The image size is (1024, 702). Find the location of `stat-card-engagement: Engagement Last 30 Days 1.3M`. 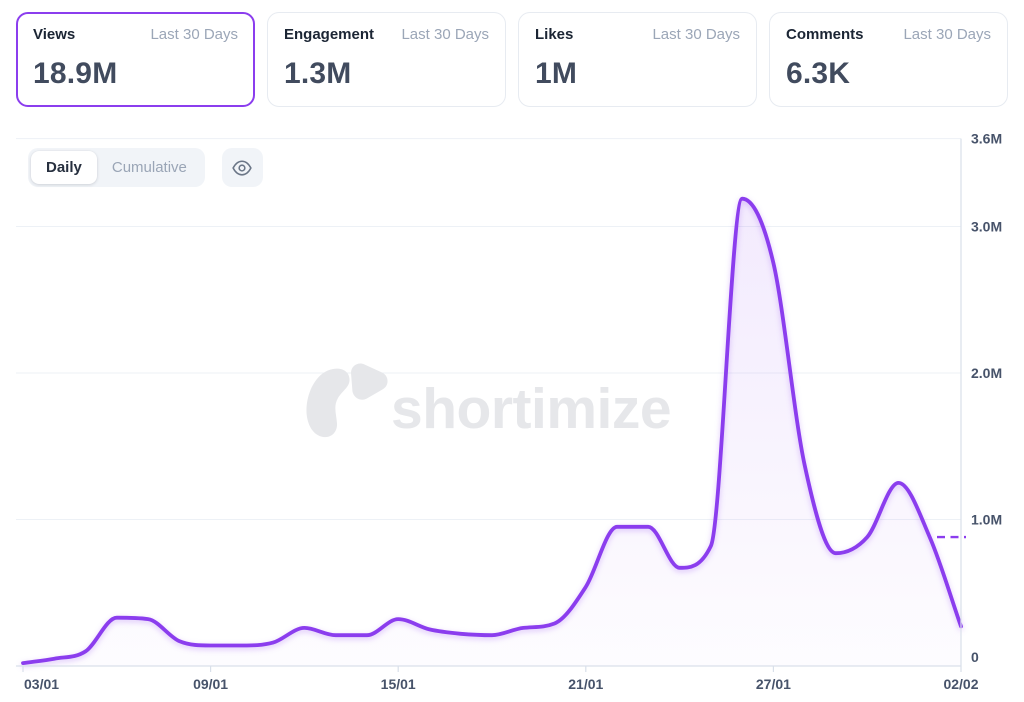

stat-card-engagement: Engagement Last 30 Days 1.3M is located at coordinates (386, 59).